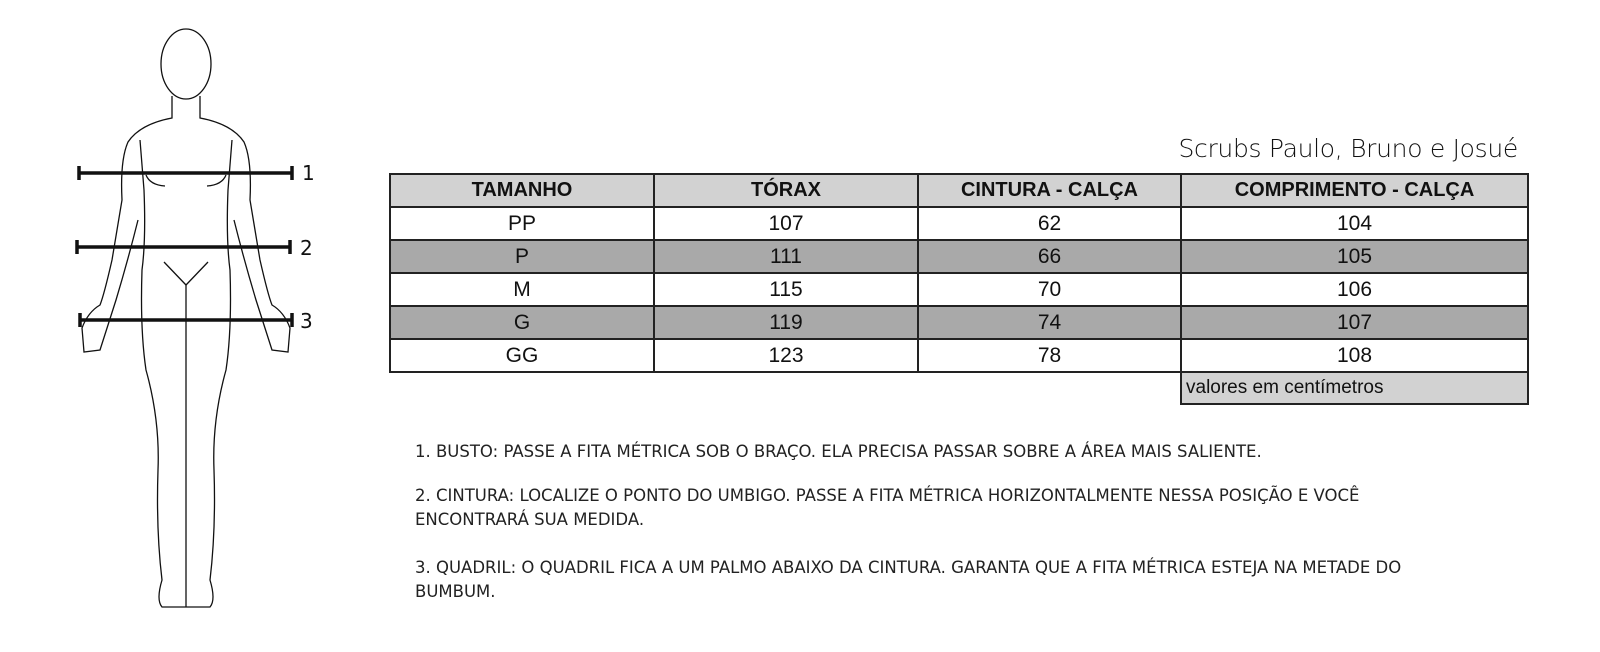 This screenshot has height=652, width=1600. Describe the element at coordinates (522, 190) in the screenshot. I see `header-size: TAMANHO` at that location.